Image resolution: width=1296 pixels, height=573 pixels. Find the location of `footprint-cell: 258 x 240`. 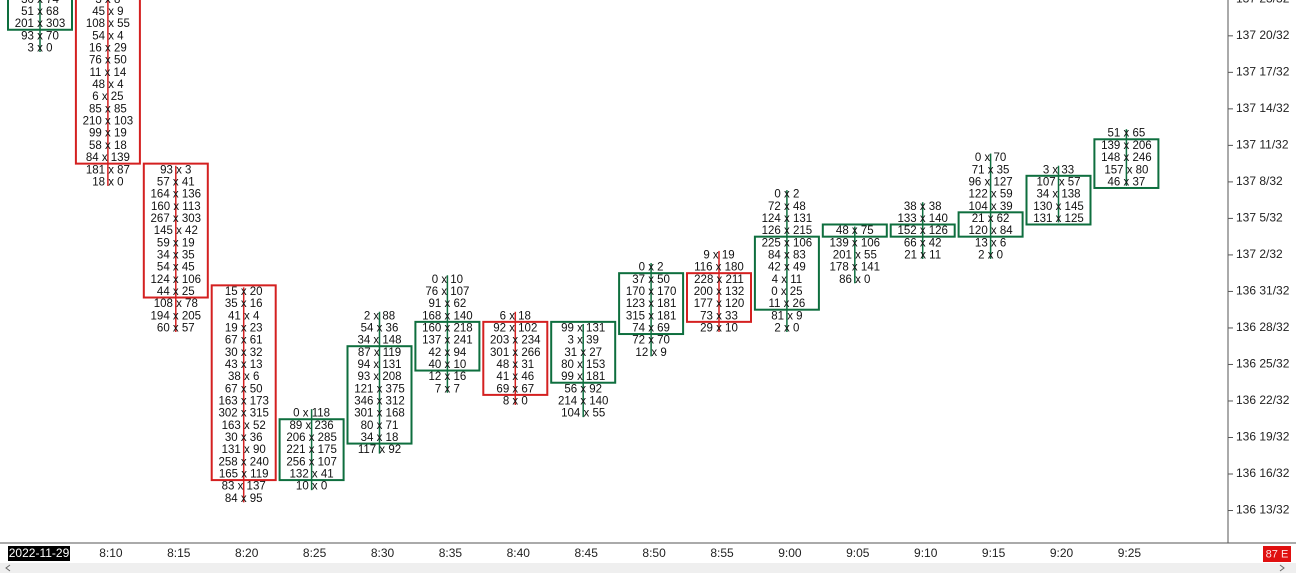

footprint-cell: 258 x 240 is located at coordinates (243, 462).